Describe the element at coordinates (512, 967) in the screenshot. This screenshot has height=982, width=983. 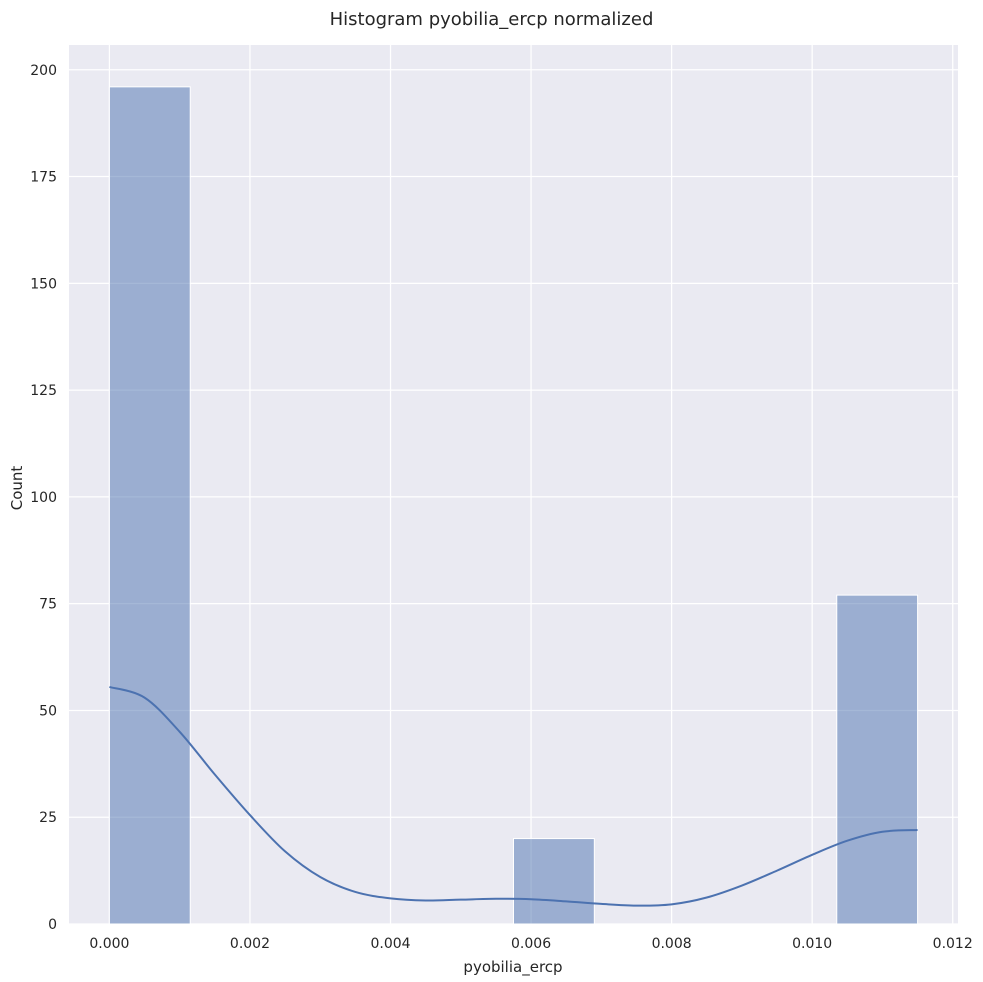
I see `x-axis-label: pyobilia_ercp` at that location.